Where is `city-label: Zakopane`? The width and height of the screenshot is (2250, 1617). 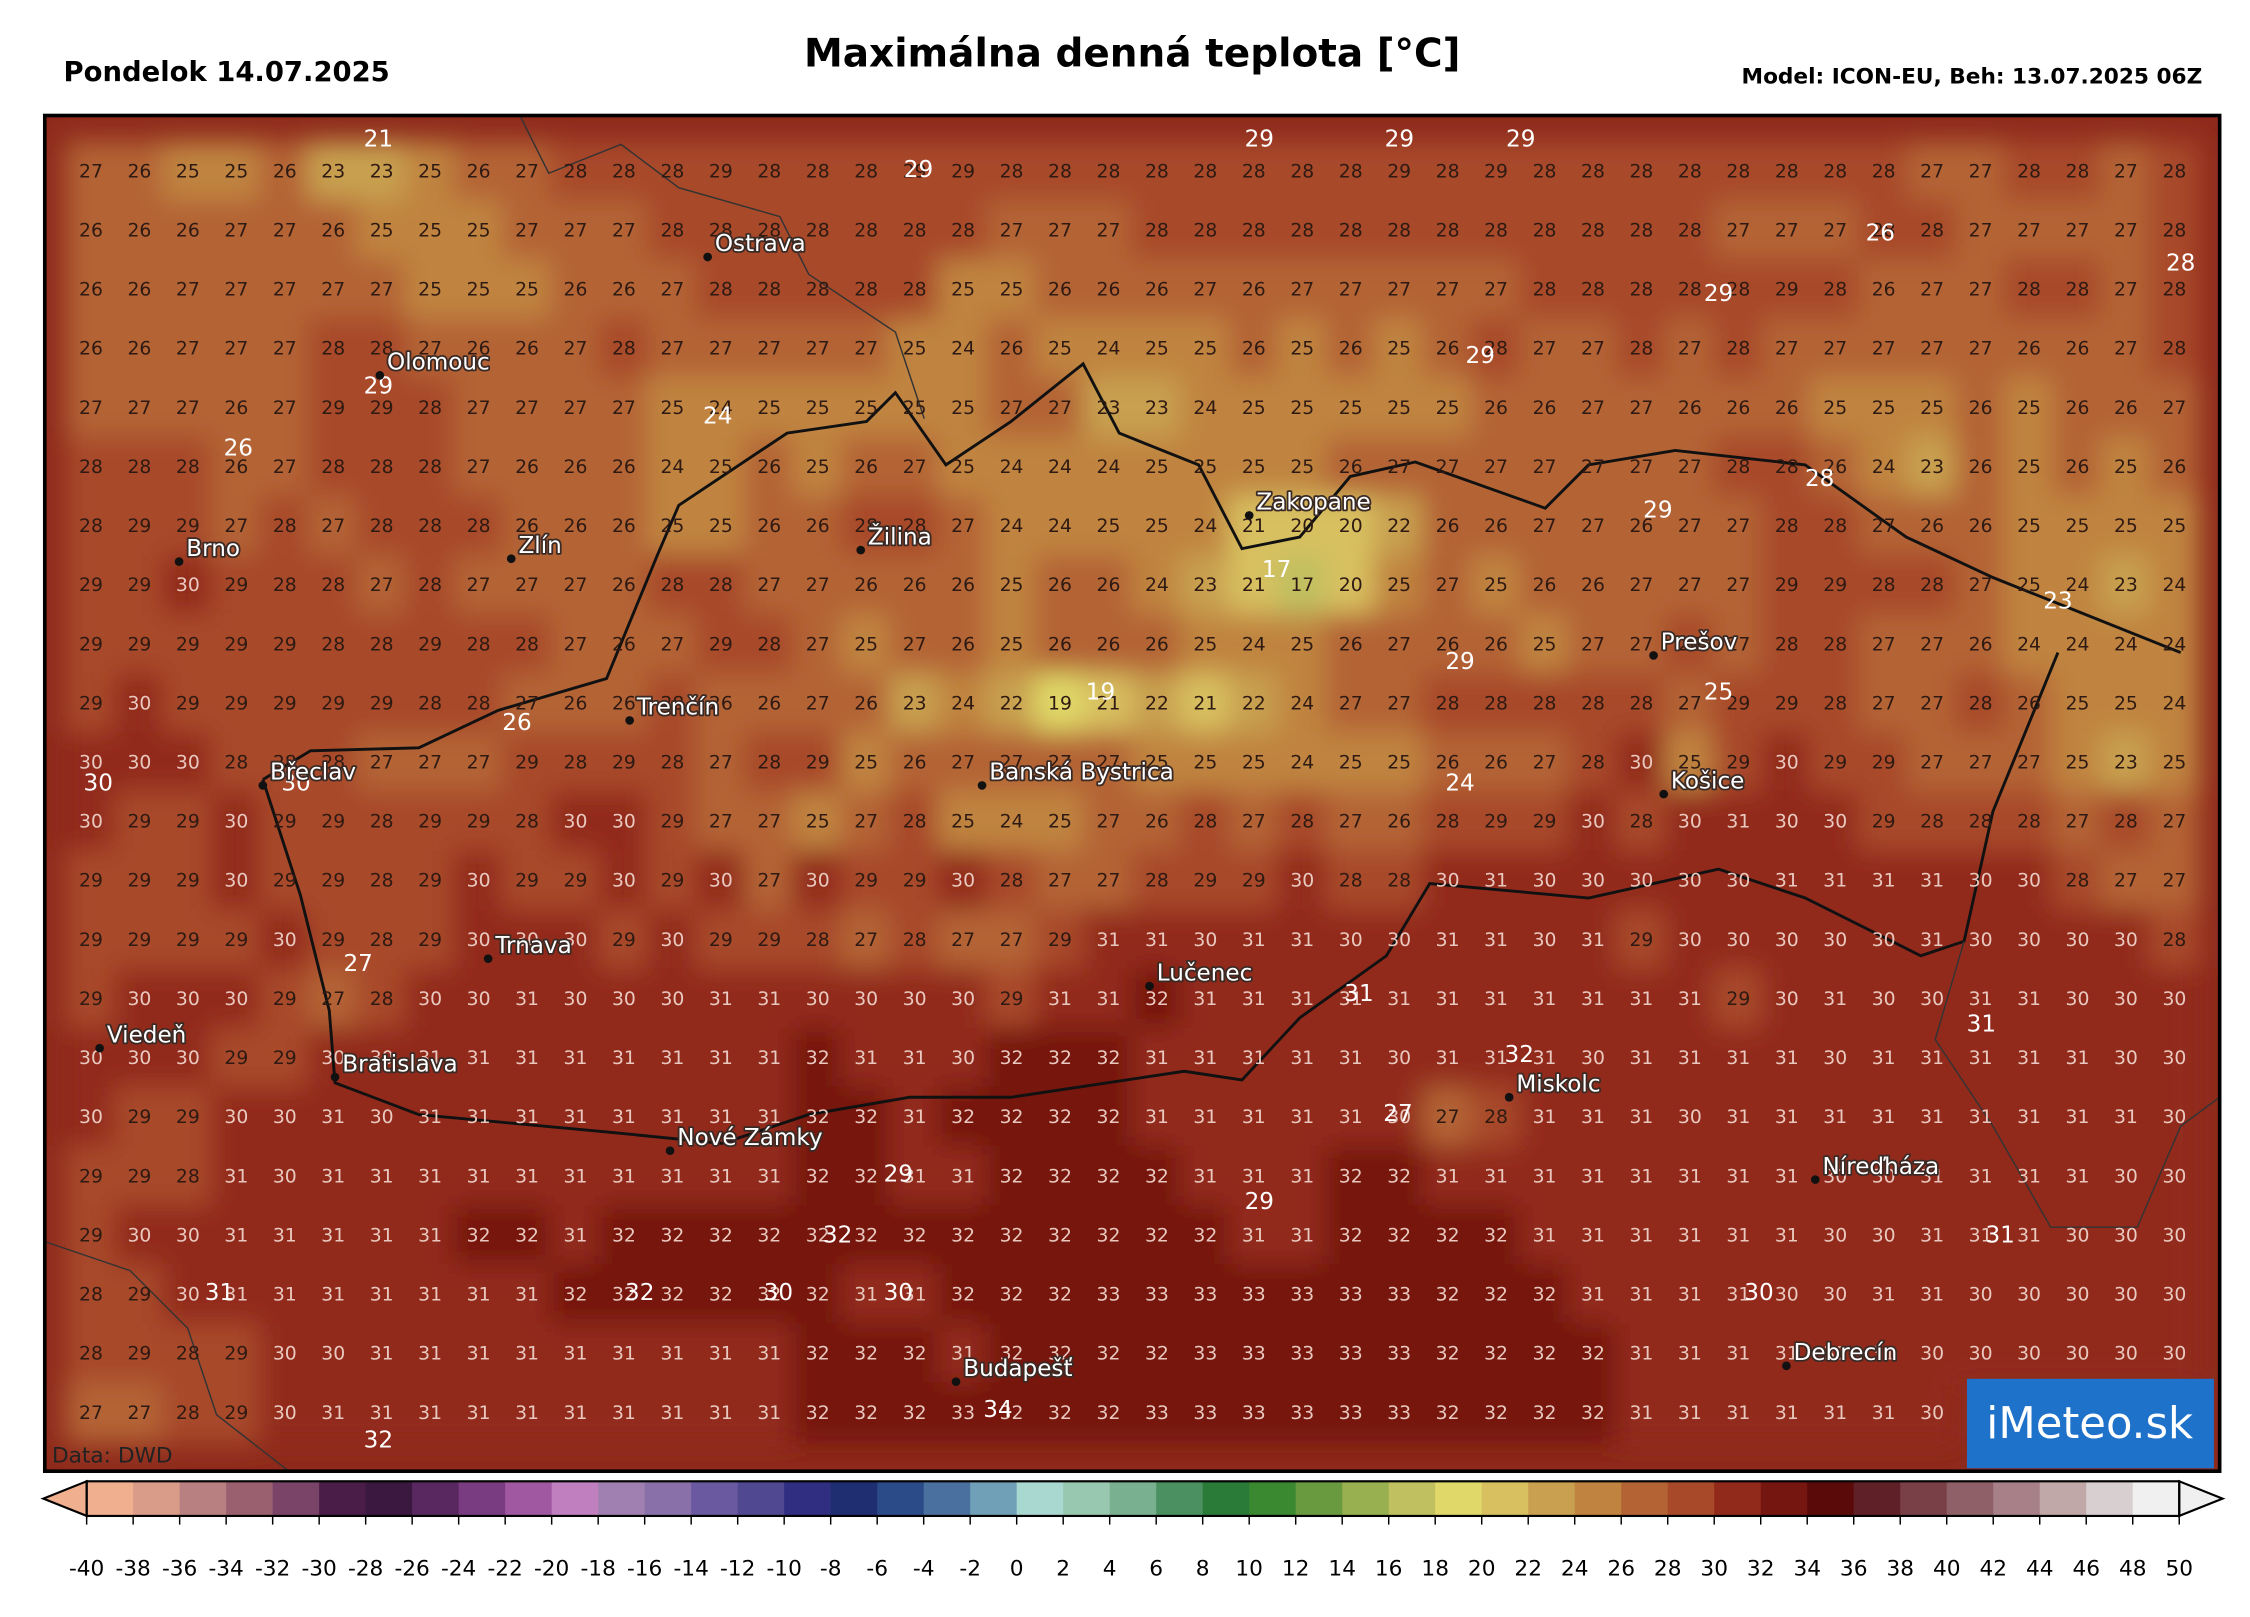
city-label: Zakopane is located at coordinates (1313, 503).